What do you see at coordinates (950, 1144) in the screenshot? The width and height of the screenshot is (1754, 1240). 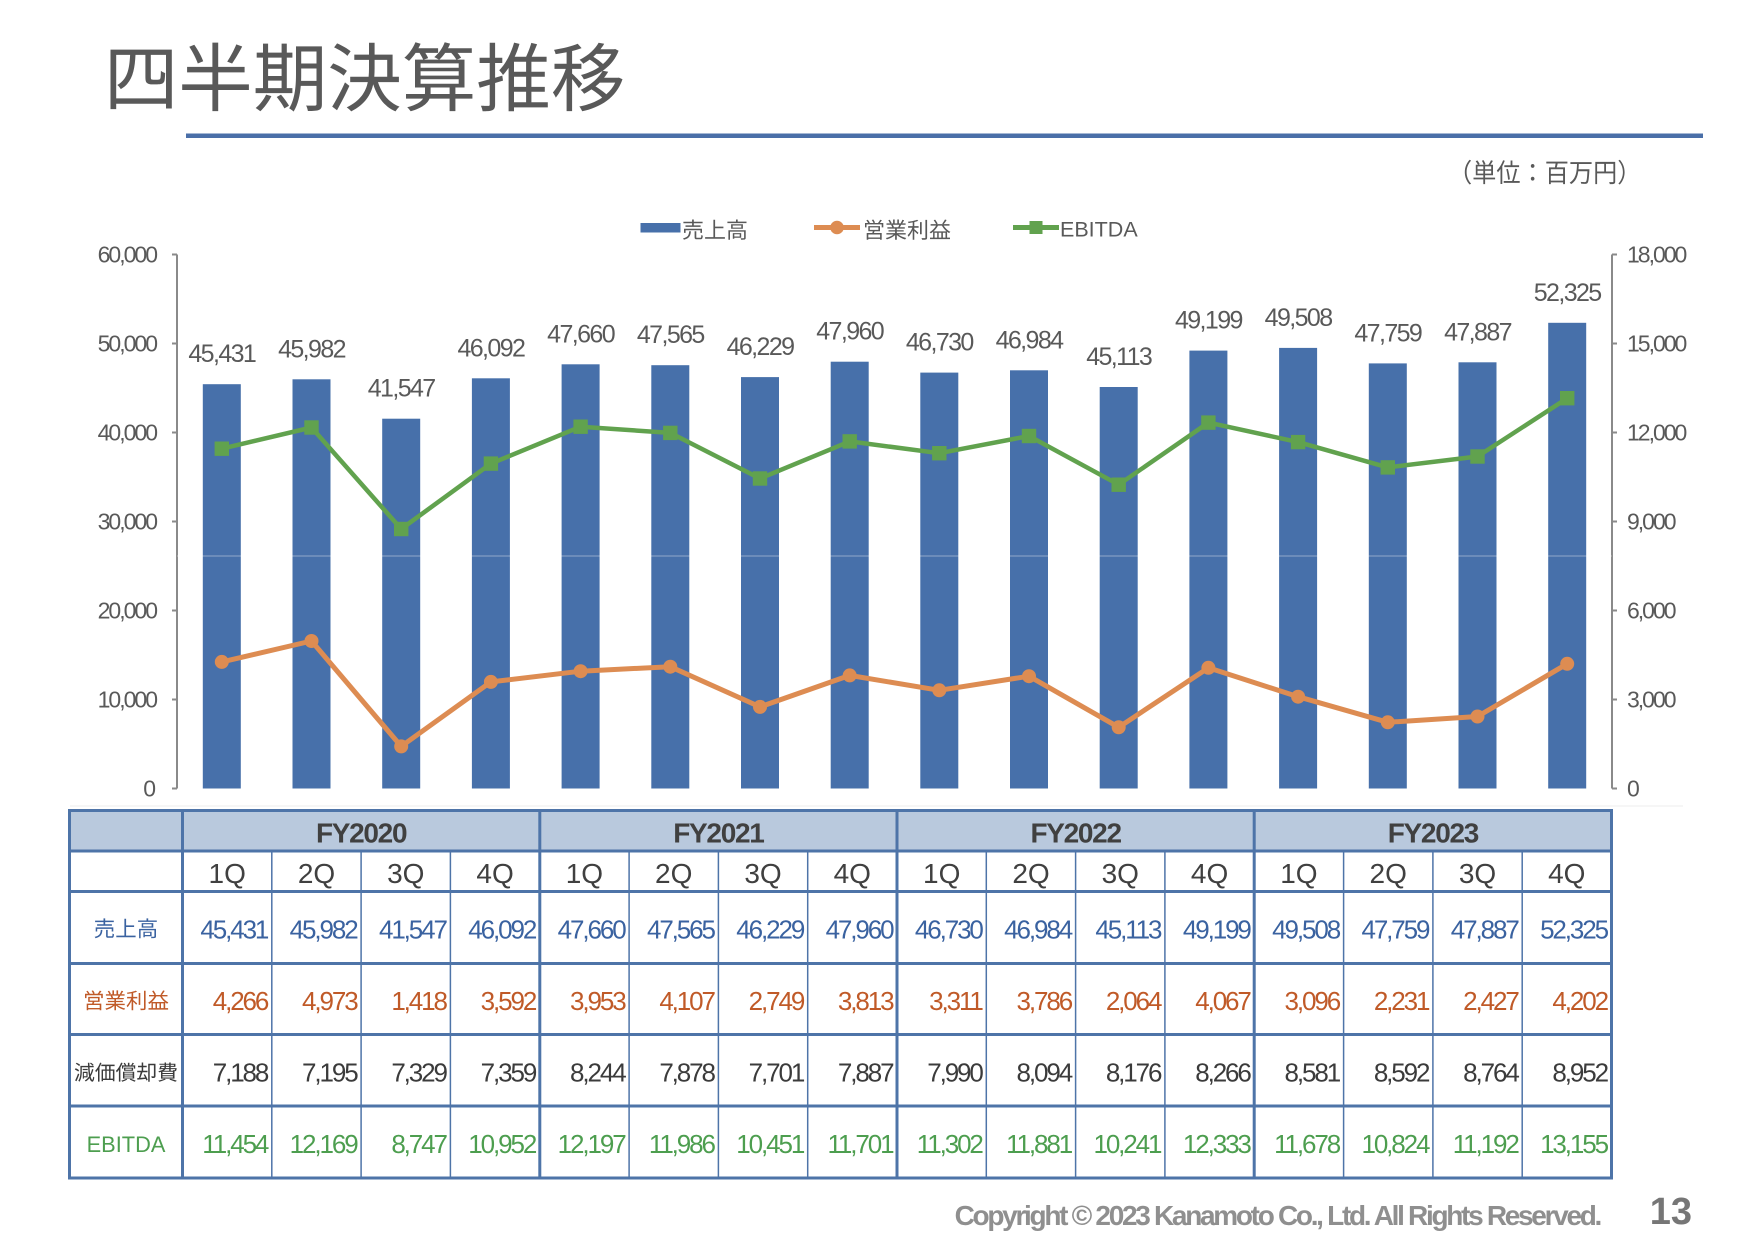 I see `svg-text: 11,302` at bounding box center [950, 1144].